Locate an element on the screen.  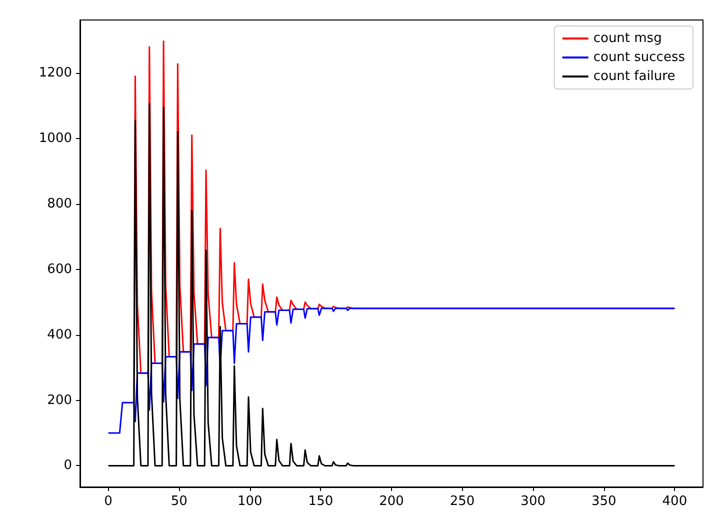
y-tick-label: 800 is located at coordinates (59, 204).